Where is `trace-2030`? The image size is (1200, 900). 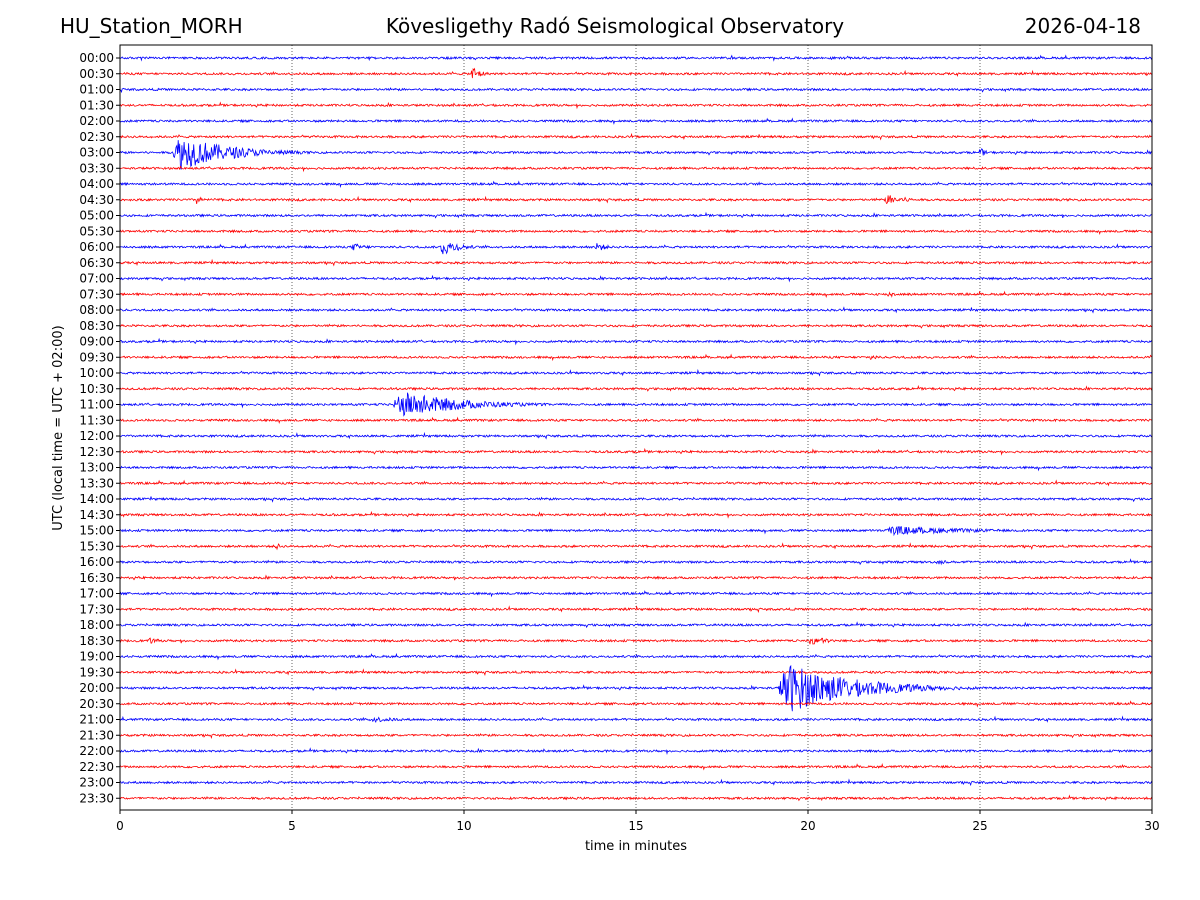 trace-2030 is located at coordinates (636, 704).